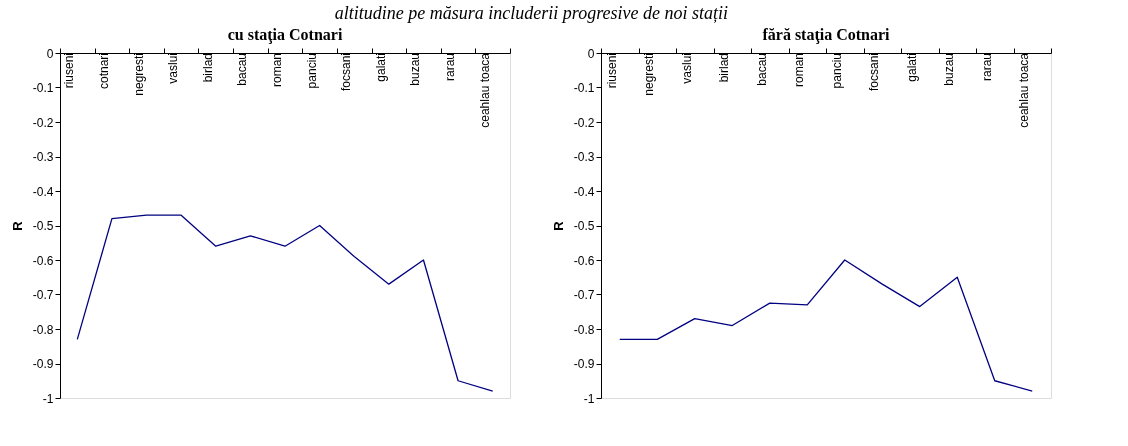 The height and width of the screenshot is (446, 1128). What do you see at coordinates (103, 71) in the screenshot?
I see `x-tick-label: cotnari` at bounding box center [103, 71].